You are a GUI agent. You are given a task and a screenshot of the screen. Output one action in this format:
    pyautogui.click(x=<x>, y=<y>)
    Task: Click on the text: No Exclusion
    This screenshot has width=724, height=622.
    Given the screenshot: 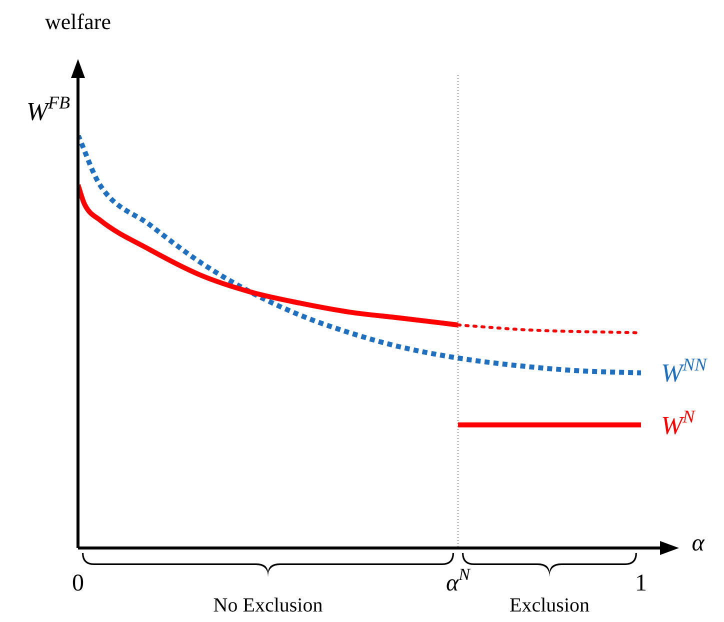 What is the action you would take?
    pyautogui.click(x=268, y=605)
    